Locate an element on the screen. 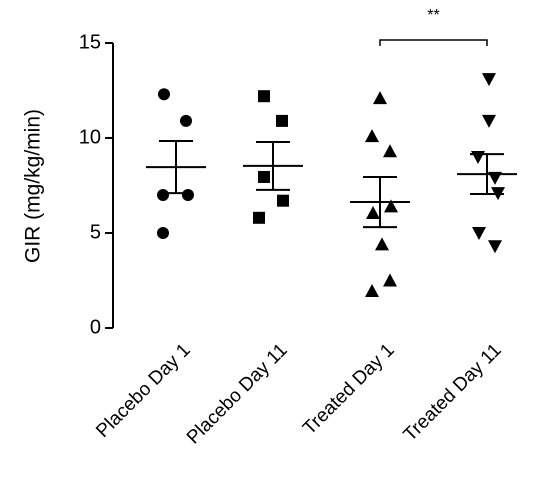 This screenshot has width=550, height=484. y-tick-label: 10 is located at coordinates (90, 137).